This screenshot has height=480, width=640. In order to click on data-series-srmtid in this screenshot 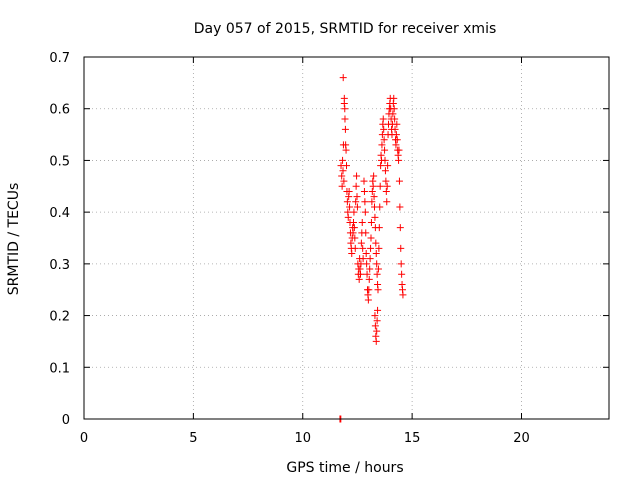, I will do `click(371, 248)`.